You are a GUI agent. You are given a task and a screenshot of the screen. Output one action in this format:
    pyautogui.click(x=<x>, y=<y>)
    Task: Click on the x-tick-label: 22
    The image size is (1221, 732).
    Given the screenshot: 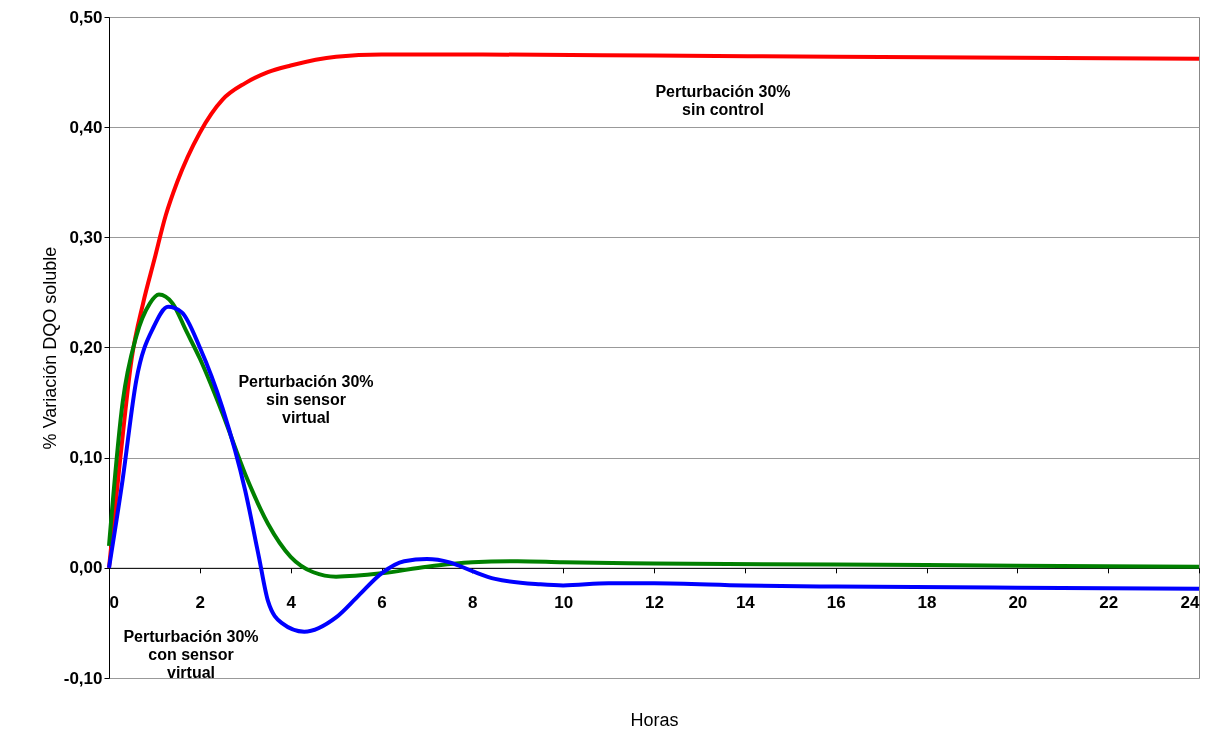 What is the action you would take?
    pyautogui.click(x=1109, y=603)
    